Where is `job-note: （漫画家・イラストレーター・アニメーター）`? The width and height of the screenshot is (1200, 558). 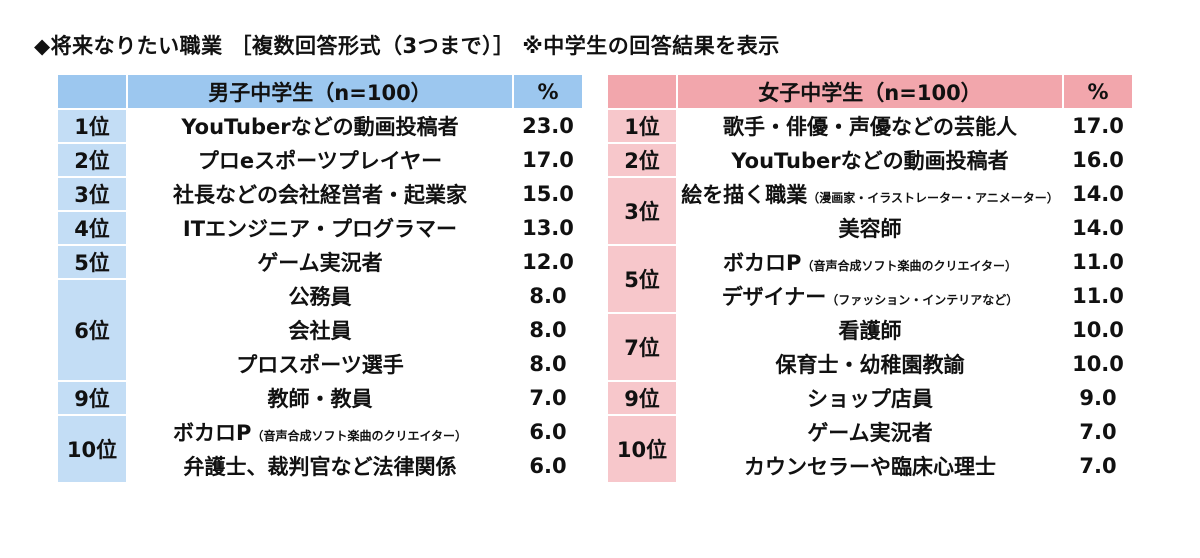
job-note: （漫画家・イラストレーター・アニメーター） is located at coordinates (933, 198).